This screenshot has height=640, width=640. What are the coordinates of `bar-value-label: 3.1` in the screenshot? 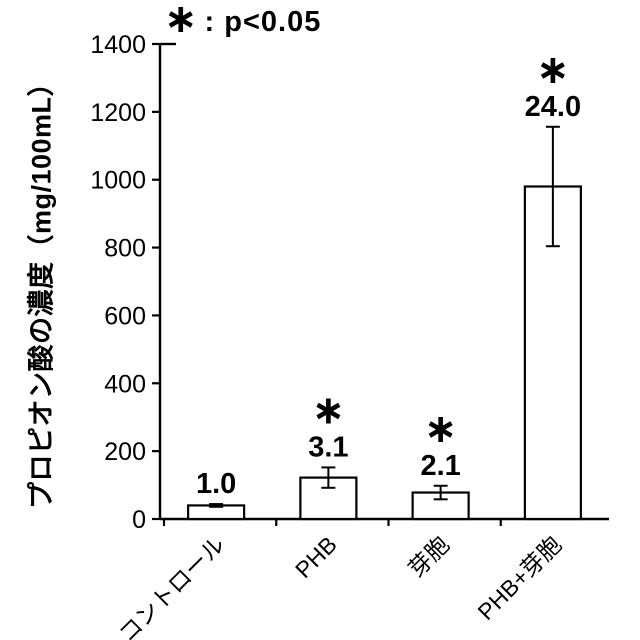 It's located at (328, 447).